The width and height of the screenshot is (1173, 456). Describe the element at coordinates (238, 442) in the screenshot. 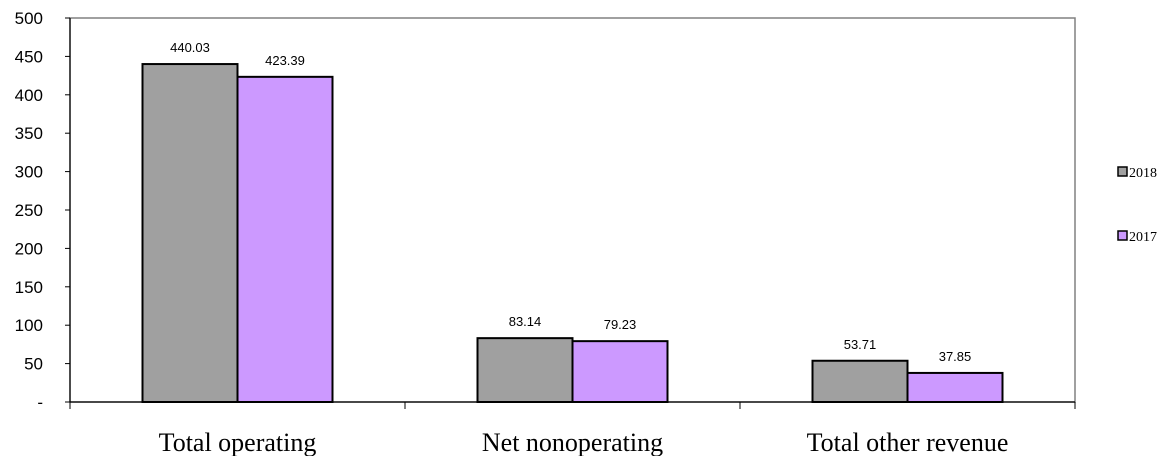

I see `x-tick-label: Total operating` at that location.